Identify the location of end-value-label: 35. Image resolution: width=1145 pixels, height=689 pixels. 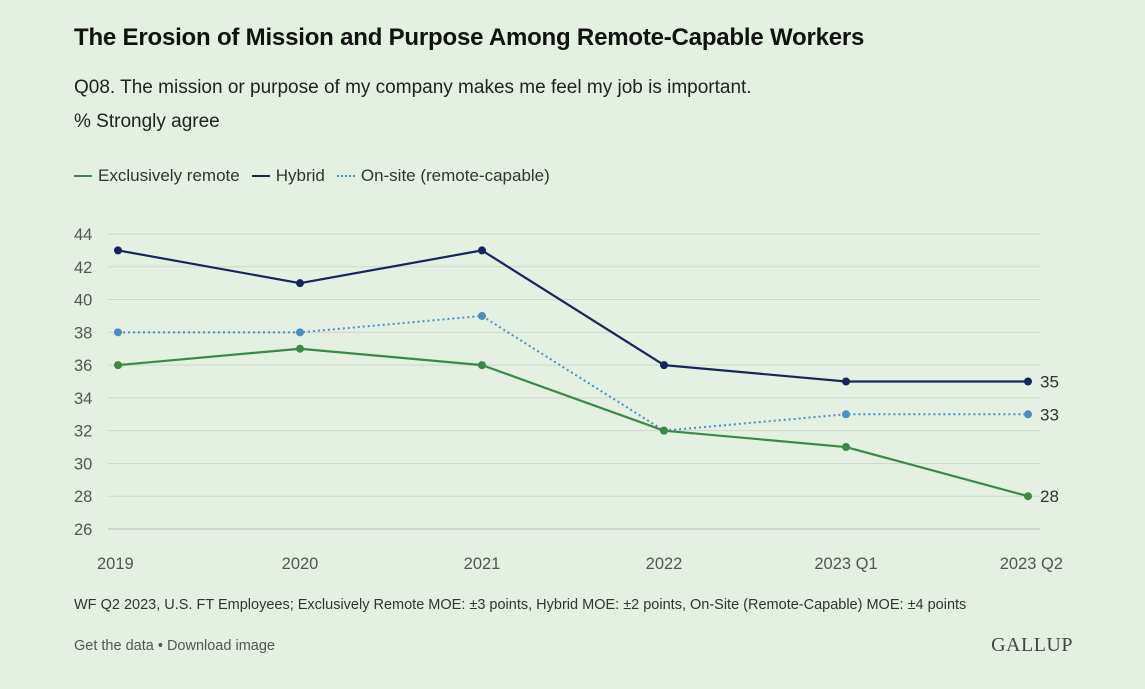
(1049, 382).